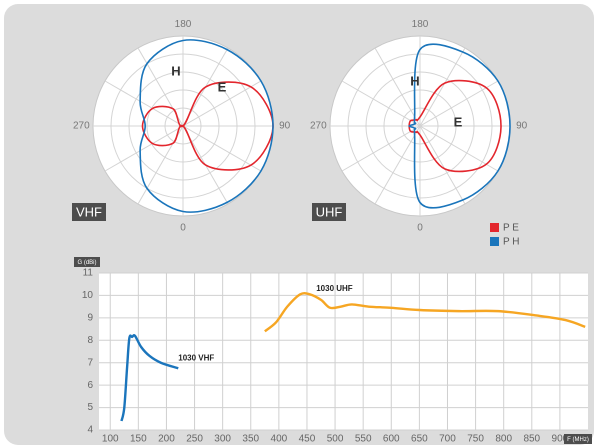  What do you see at coordinates (334, 288) in the screenshot?
I see `series-label: 1030 UHF` at bounding box center [334, 288].